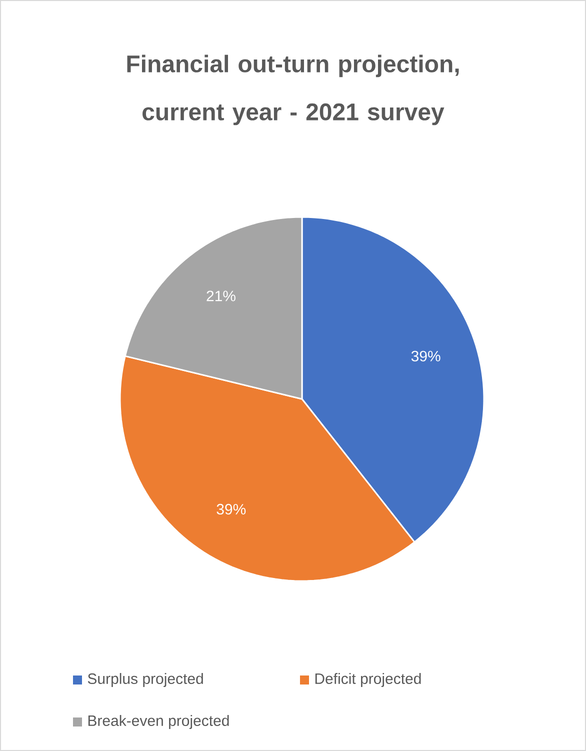 The height and width of the screenshot is (751, 586). Describe the element at coordinates (293, 90) in the screenshot. I see `chart-title: Financial out-turn projection, current year - 2021 survey` at that location.